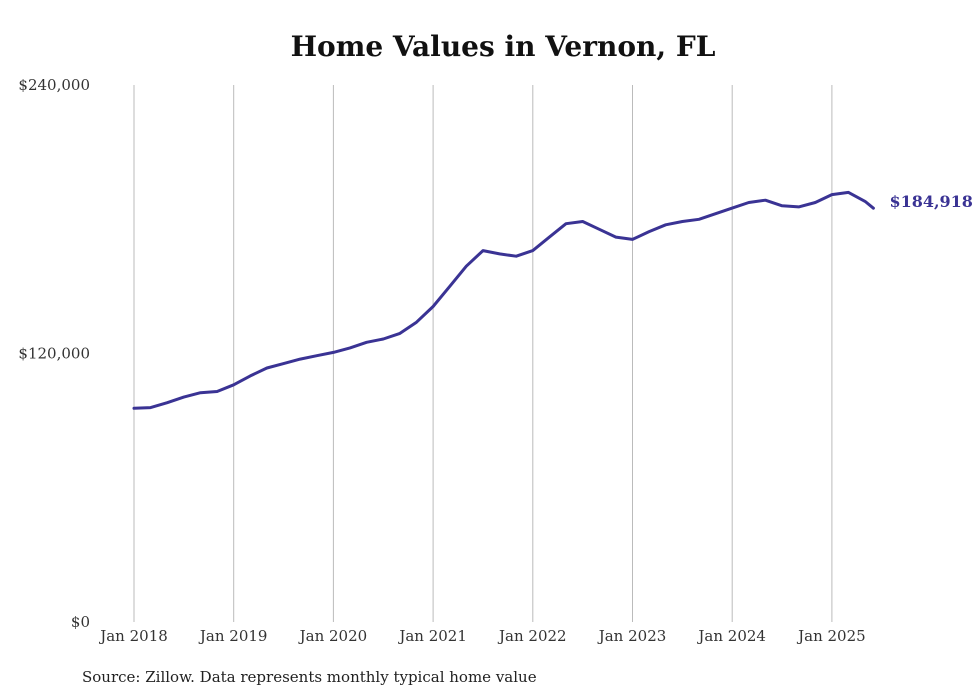 The height and width of the screenshot is (699, 980). Describe the element at coordinates (54, 85) in the screenshot. I see `y-tick-label: $240,000` at that location.